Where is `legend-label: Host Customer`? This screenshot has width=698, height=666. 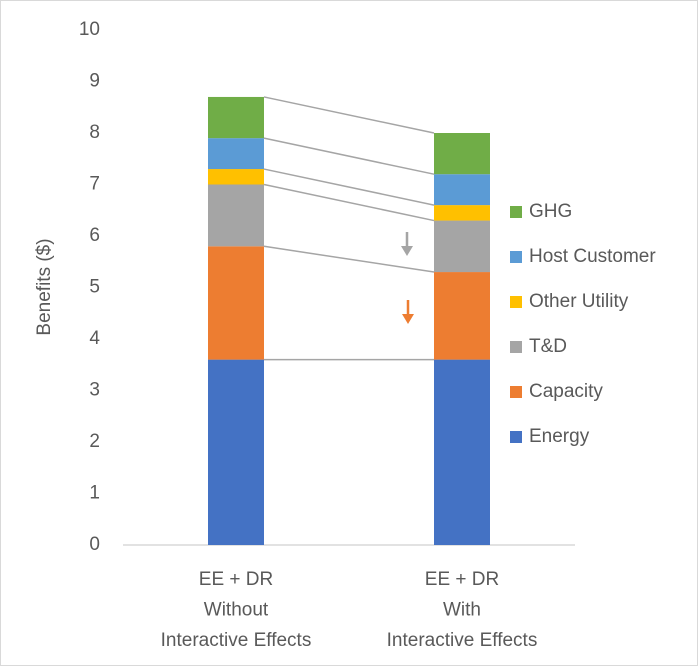 legend-label: Host Customer is located at coordinates (592, 256).